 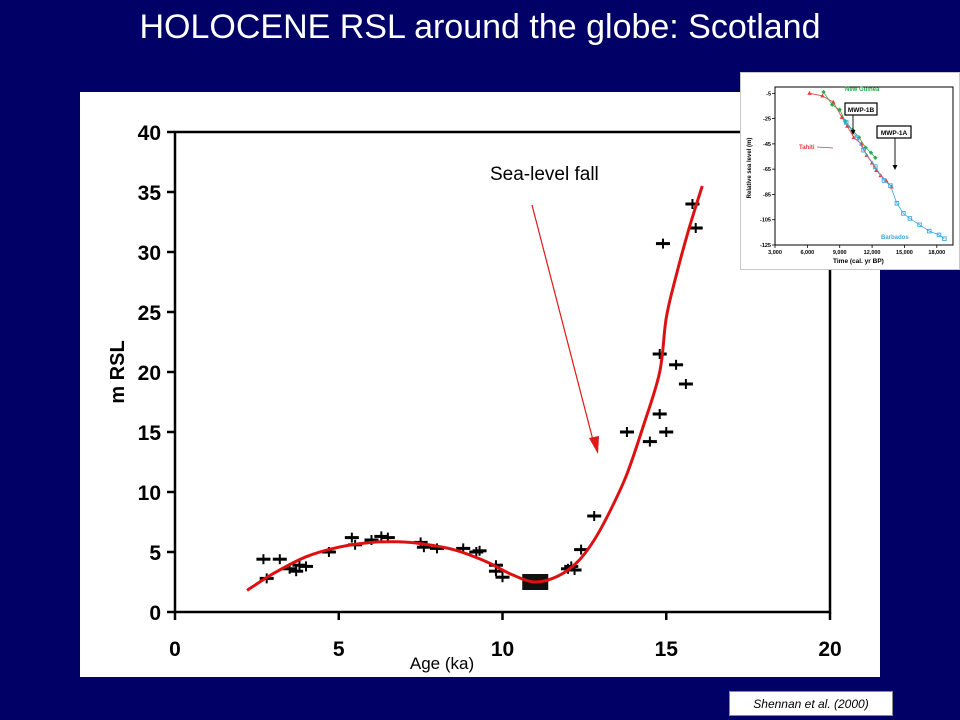 I want to click on inset-mwp1a-arrowhead, so click(x=895, y=167).